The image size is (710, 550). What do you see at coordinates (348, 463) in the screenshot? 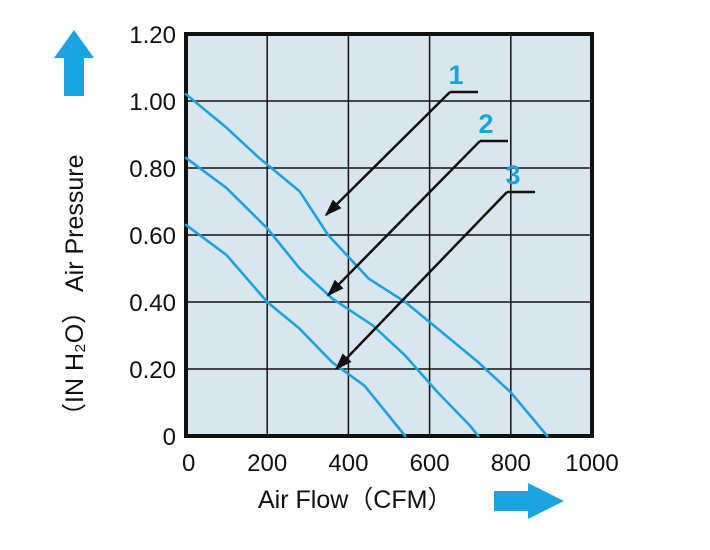
I see `x-tick-label: 400` at bounding box center [348, 463].